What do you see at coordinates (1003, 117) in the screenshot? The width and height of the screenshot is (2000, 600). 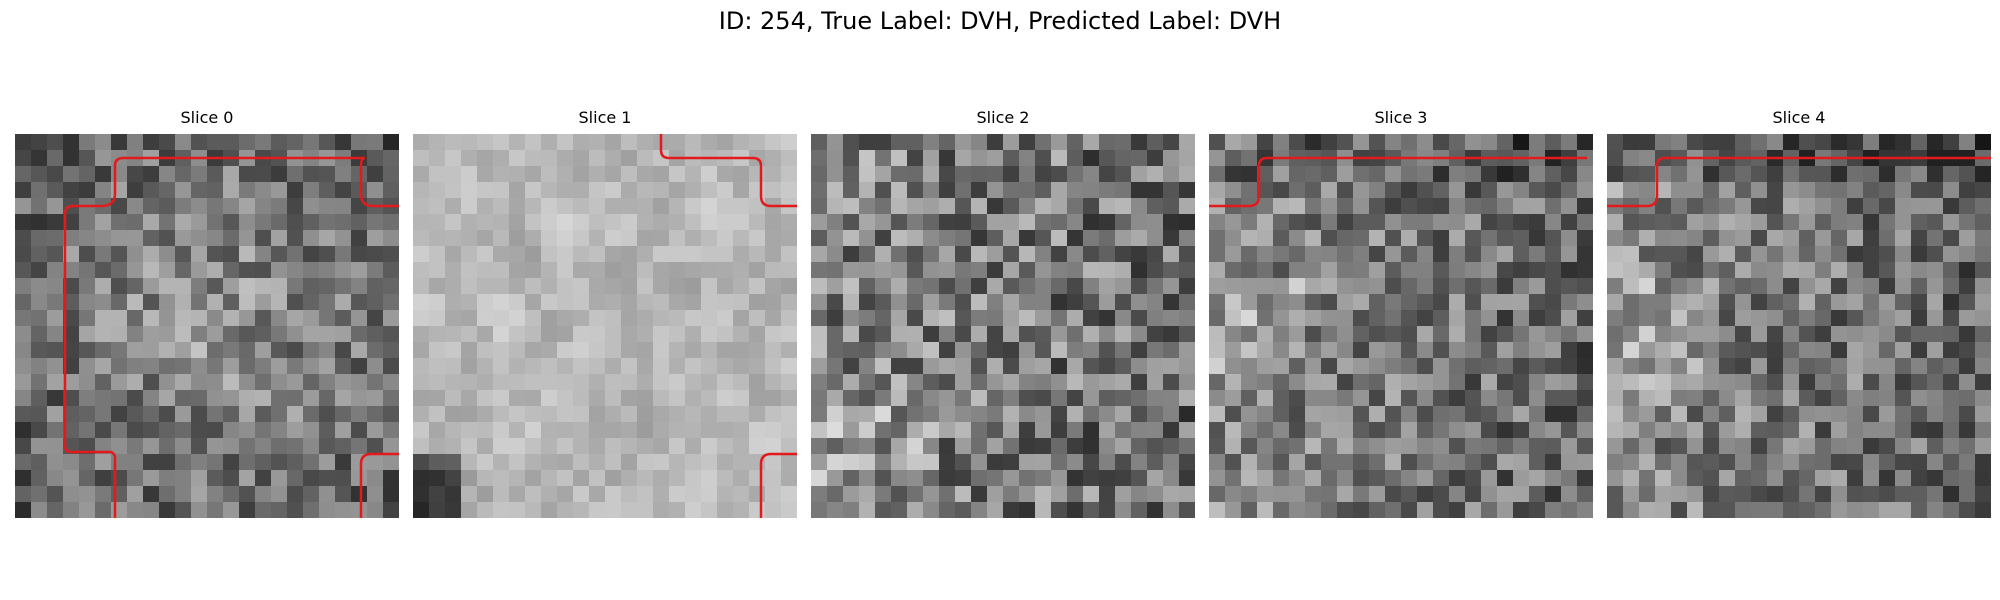 I see `slice-title-2: Slice 2` at bounding box center [1003, 117].